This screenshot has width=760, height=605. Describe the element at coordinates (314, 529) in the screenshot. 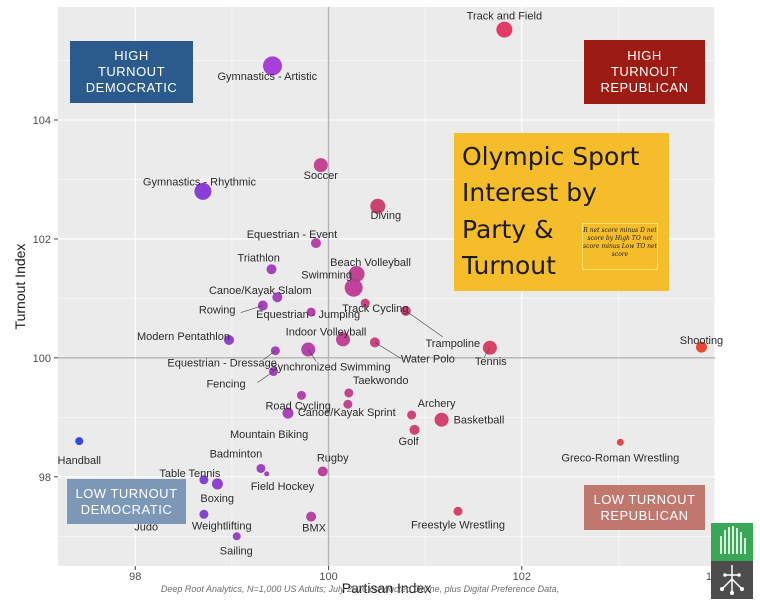

I see `point-label: BMX` at that location.